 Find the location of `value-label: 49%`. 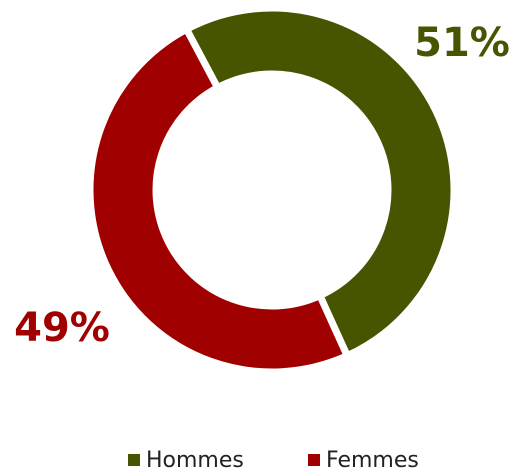

value-label: 49% is located at coordinates (62, 328).